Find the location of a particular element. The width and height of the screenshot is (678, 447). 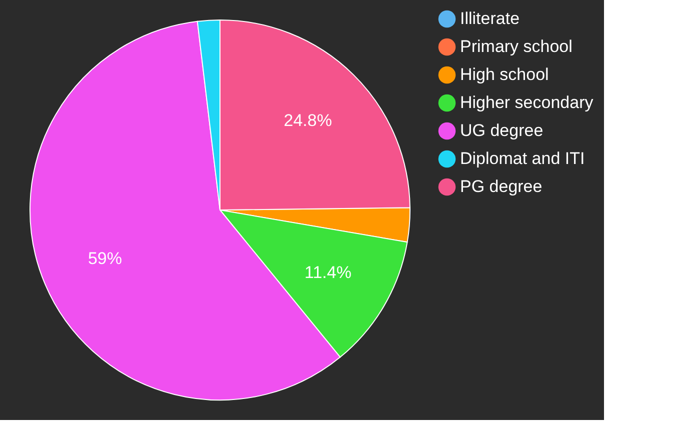

legend-label: Illiterate is located at coordinates (490, 18).